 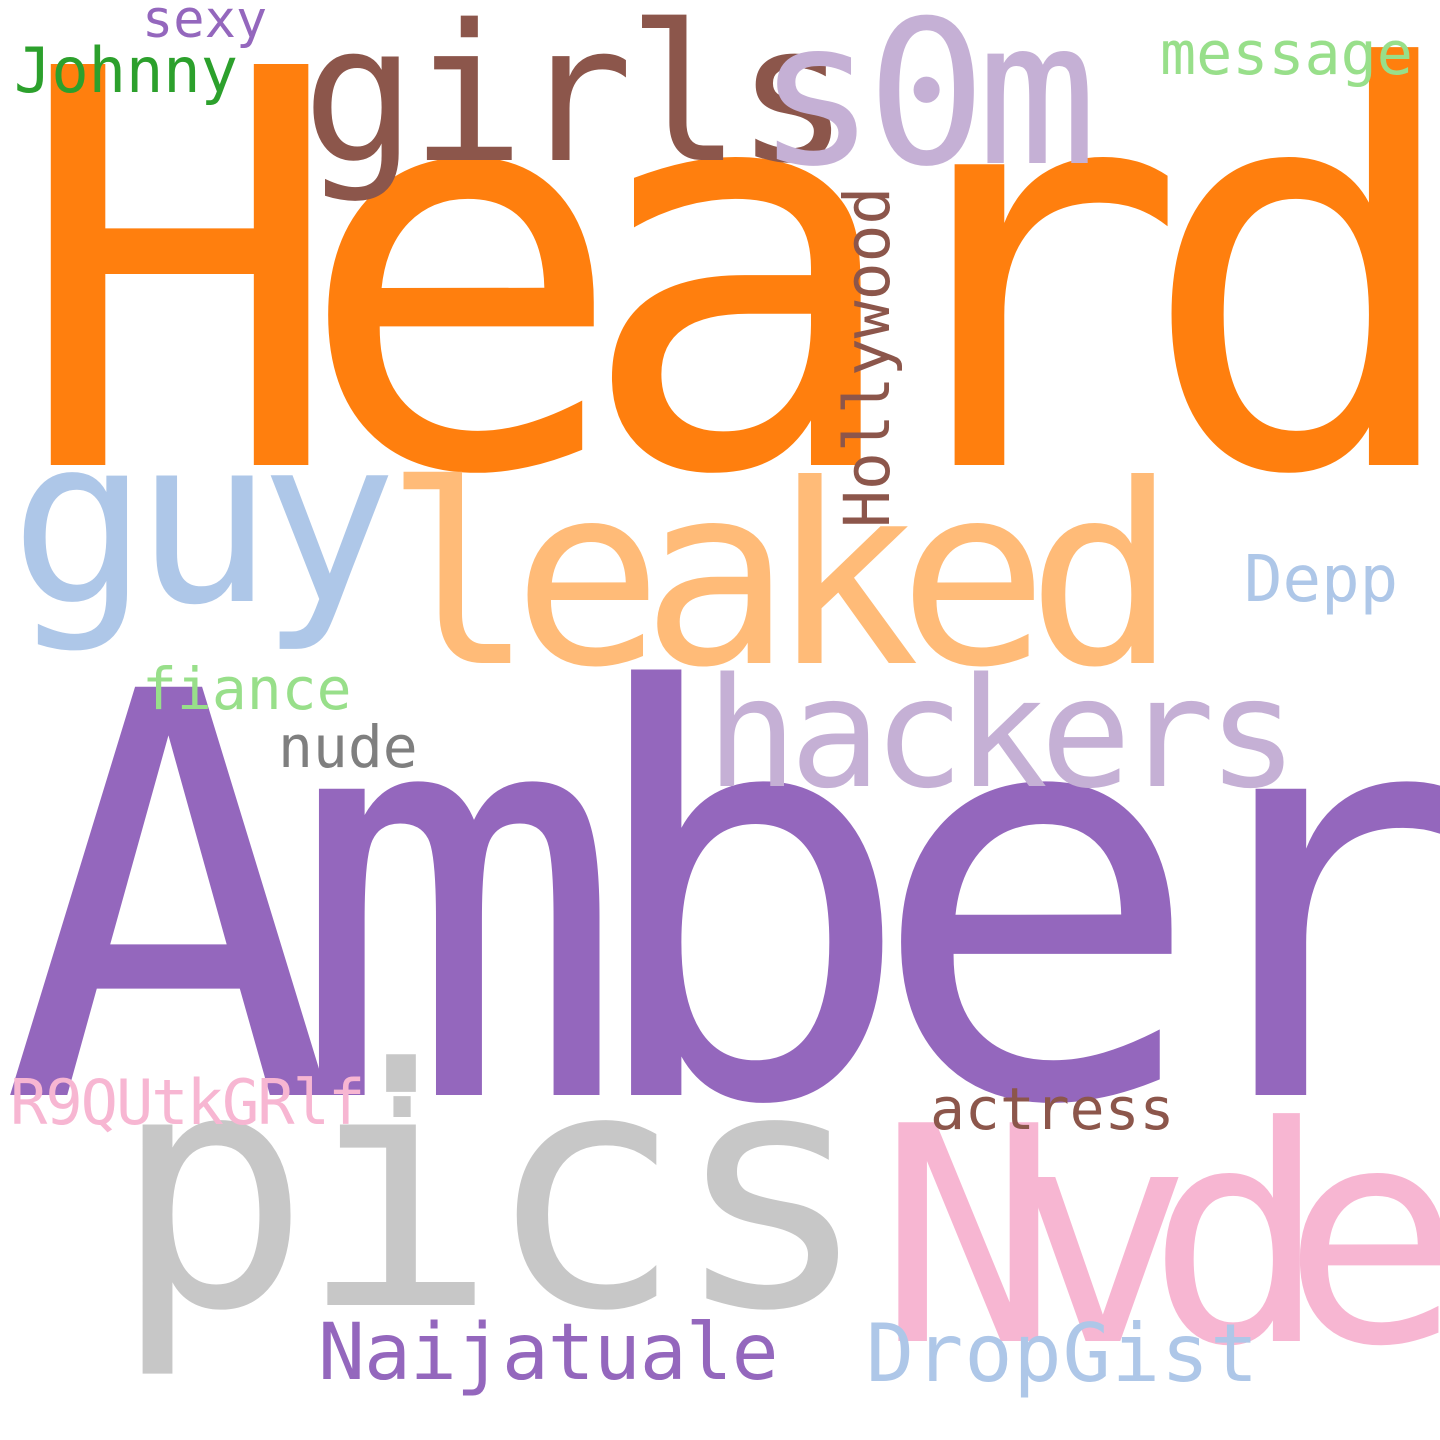 What do you see at coordinates (1063, 1353) in the screenshot?
I see `word-dropgist: DropGist` at bounding box center [1063, 1353].